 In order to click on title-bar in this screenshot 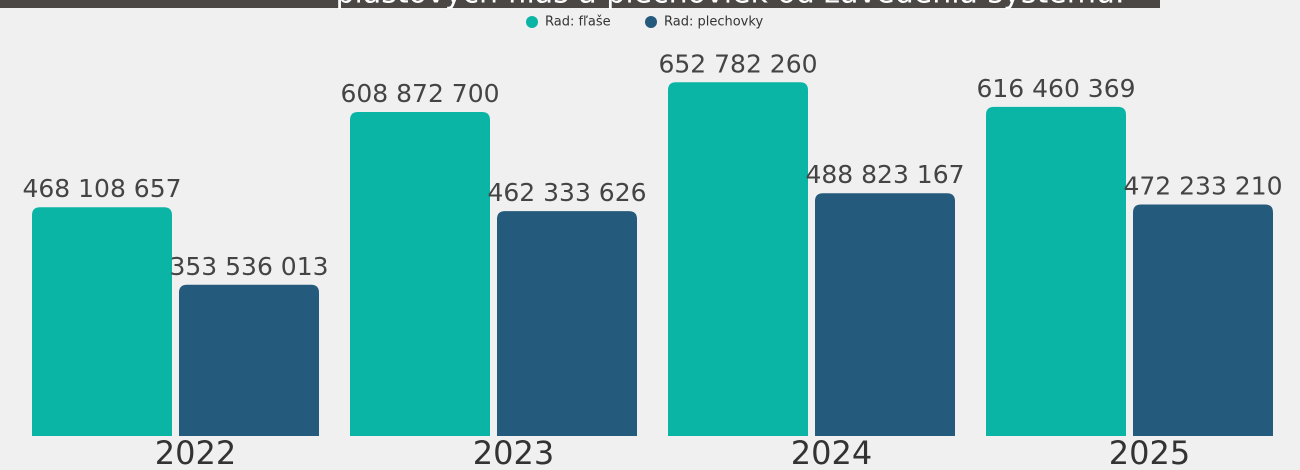, I will do `click(580, 4)`.